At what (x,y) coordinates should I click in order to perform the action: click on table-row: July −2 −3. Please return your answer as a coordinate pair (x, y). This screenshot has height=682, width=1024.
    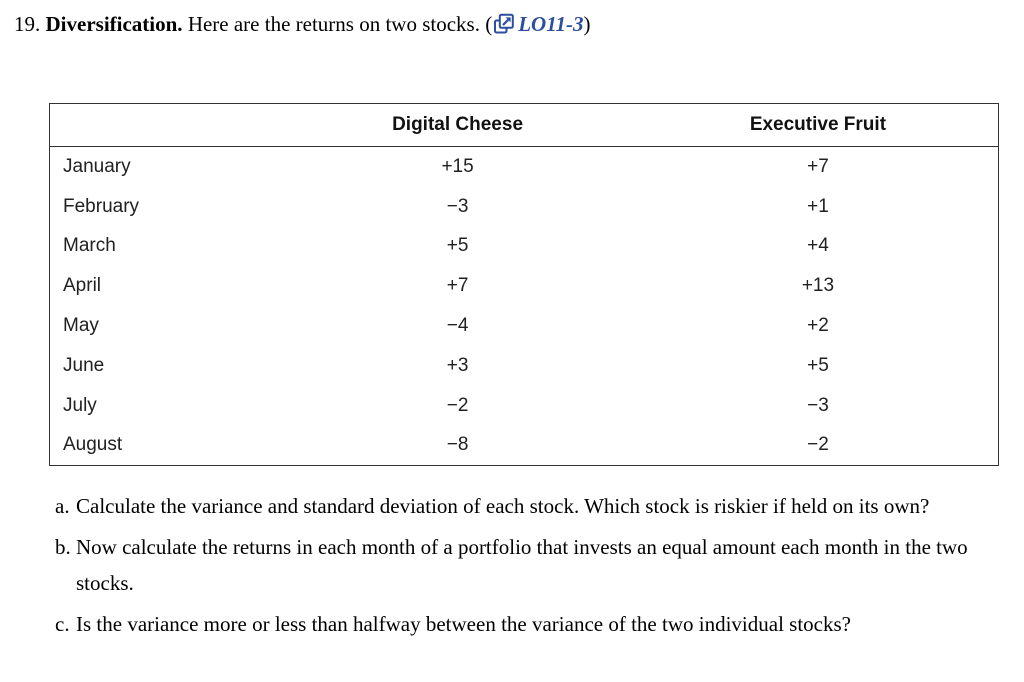
    Looking at the image, I should click on (524, 406).